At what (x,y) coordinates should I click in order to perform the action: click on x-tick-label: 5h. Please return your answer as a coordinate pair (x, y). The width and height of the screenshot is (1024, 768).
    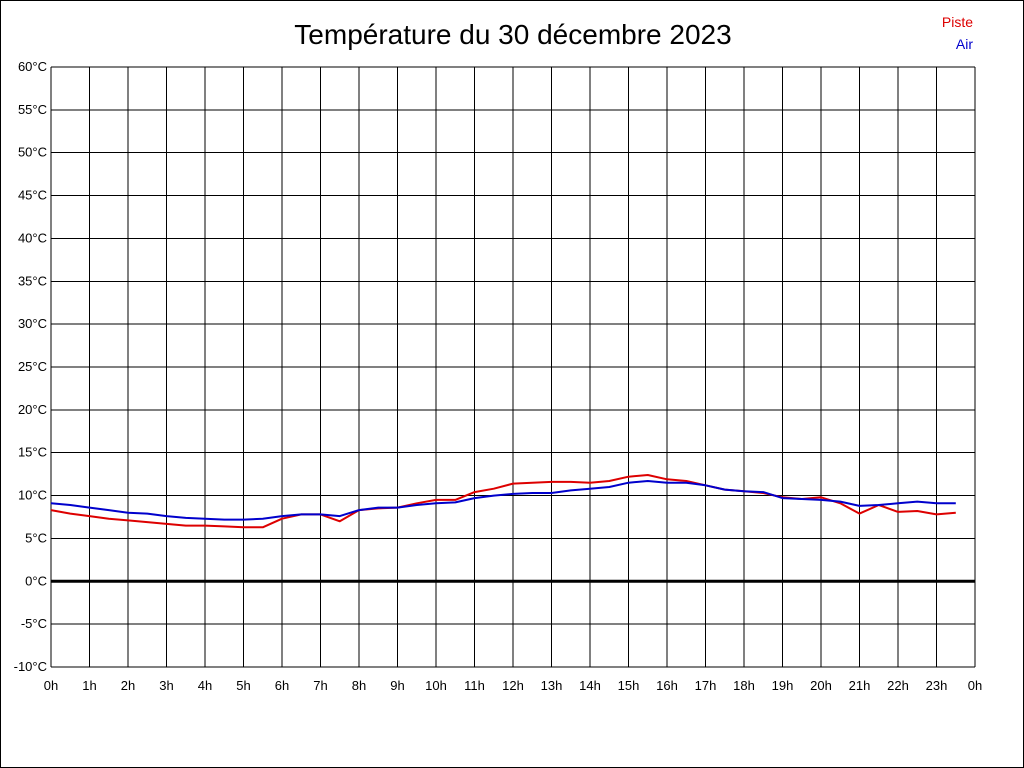
    Looking at the image, I should click on (243, 685).